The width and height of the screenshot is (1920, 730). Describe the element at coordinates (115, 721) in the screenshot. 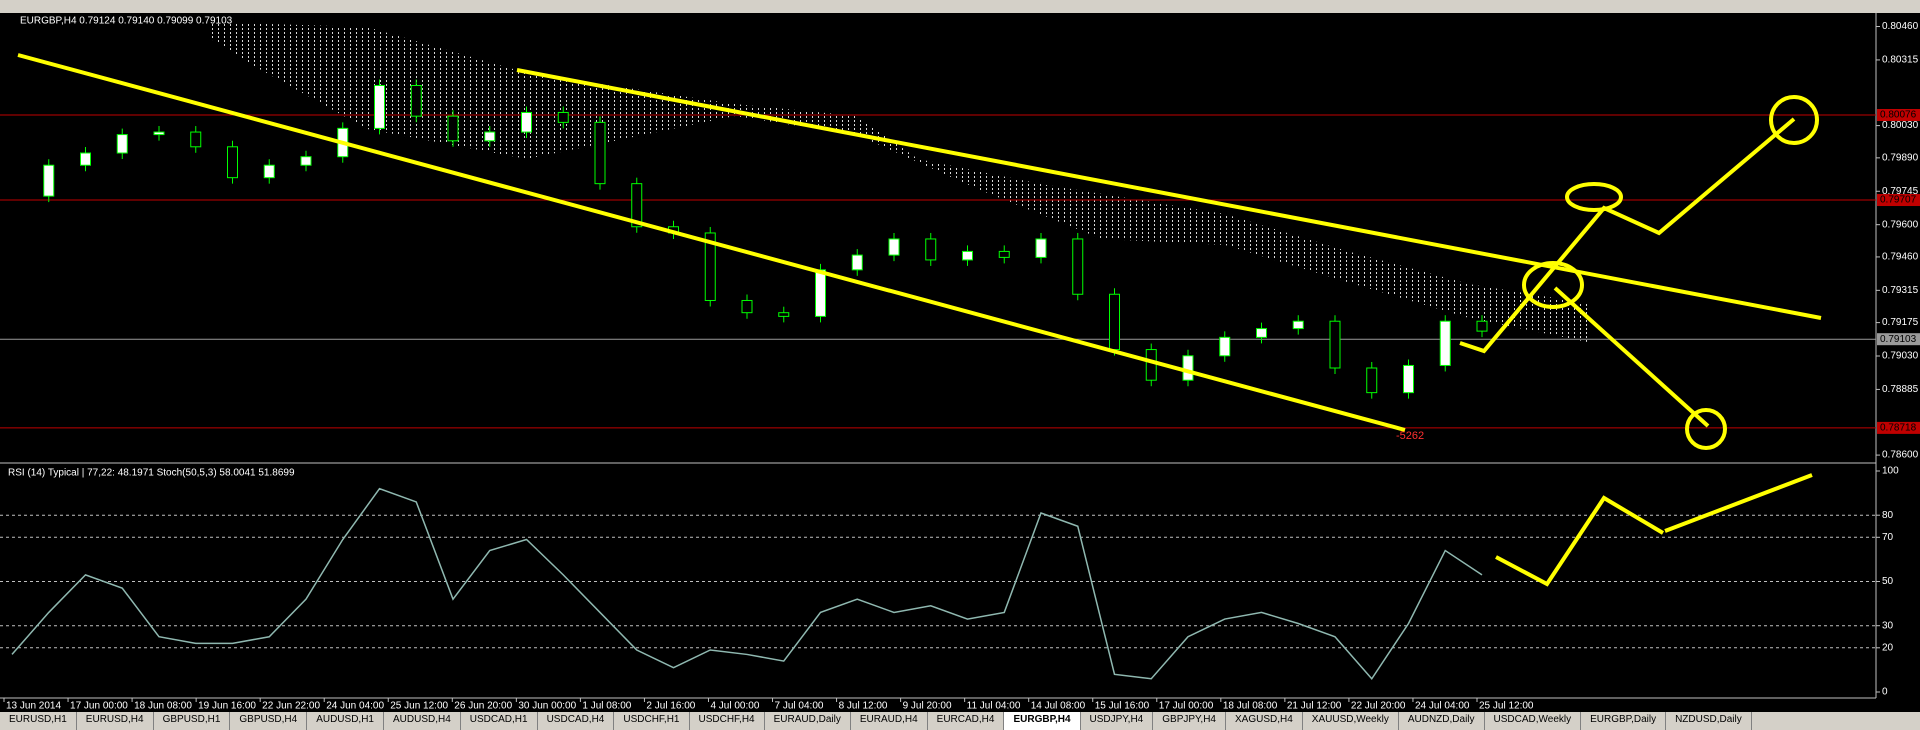

I see `chart-tab: EURUSD,H4` at that location.